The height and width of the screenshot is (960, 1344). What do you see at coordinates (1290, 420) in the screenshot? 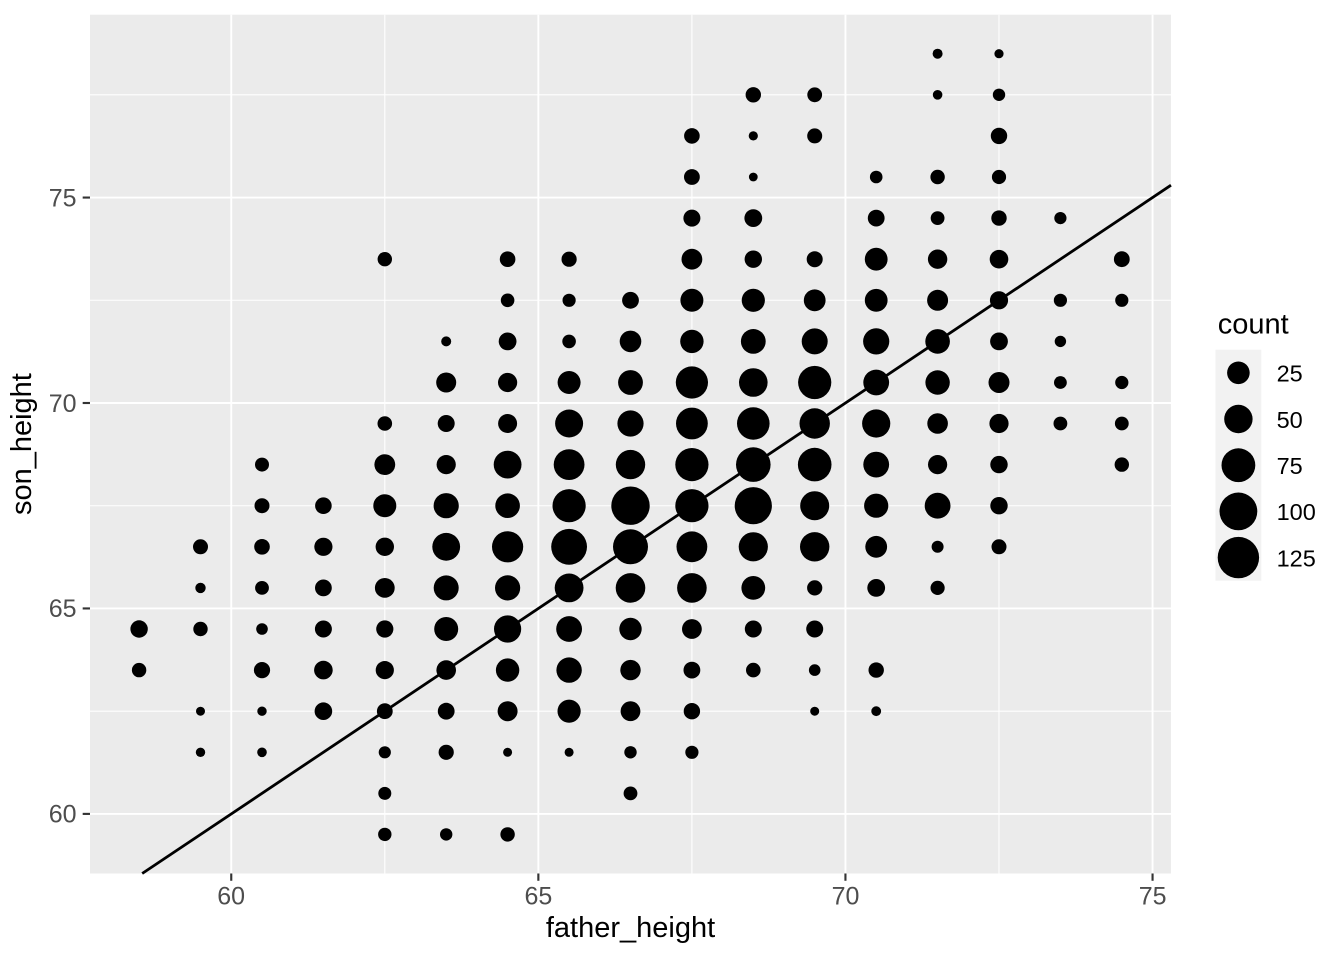
I see `svg-text: 50` at bounding box center [1290, 420].